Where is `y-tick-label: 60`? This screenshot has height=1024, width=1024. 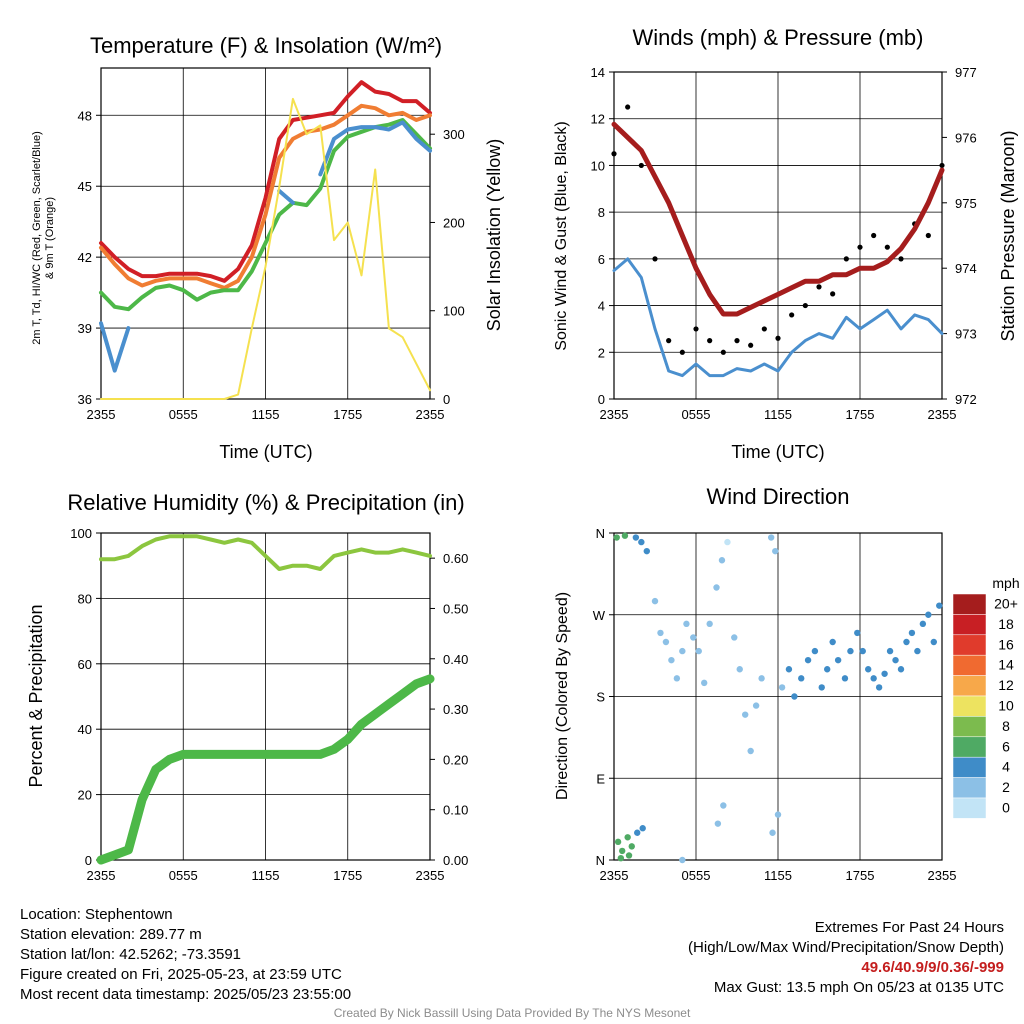
y-tick-label: 60 is located at coordinates (85, 664).